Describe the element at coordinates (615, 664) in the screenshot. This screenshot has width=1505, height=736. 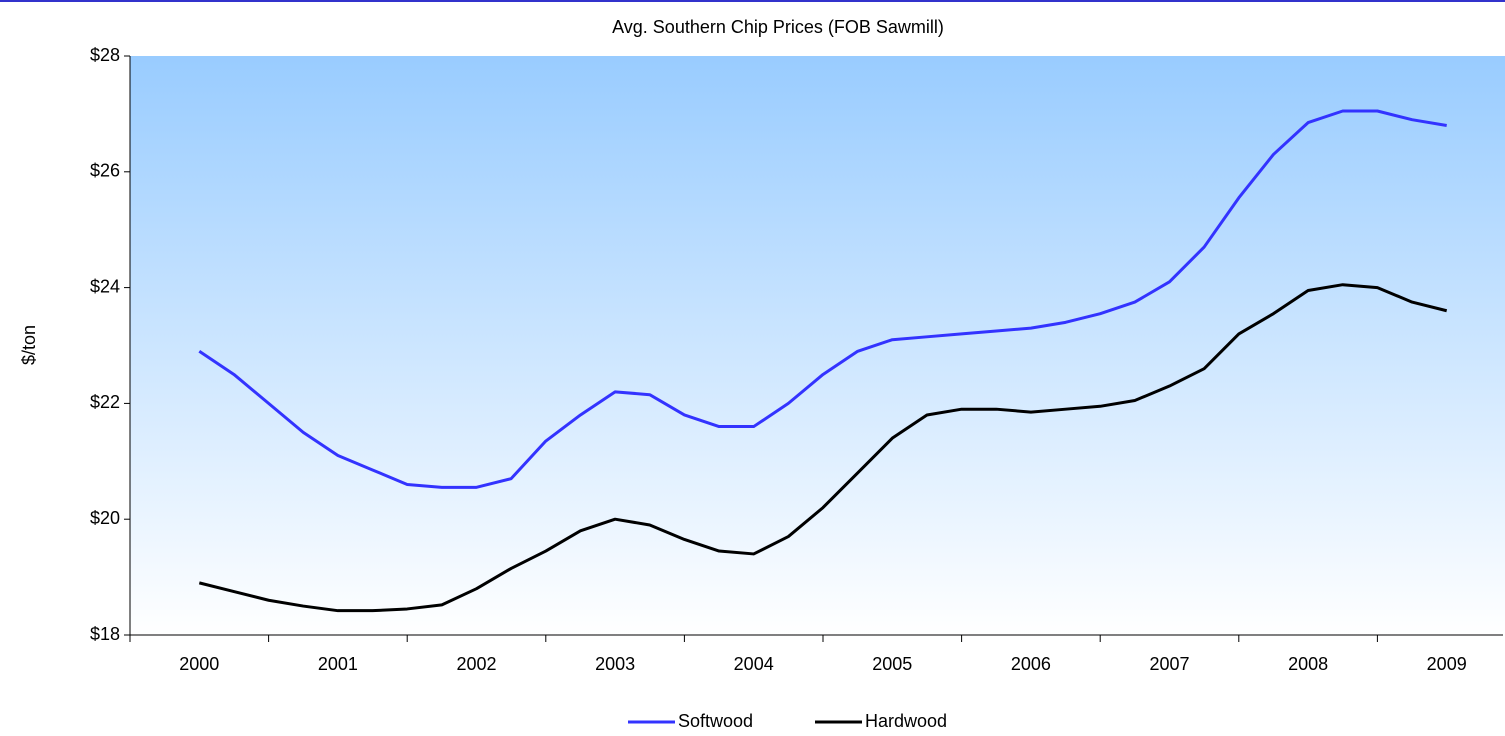
I see `x-tick-label: 2003` at that location.